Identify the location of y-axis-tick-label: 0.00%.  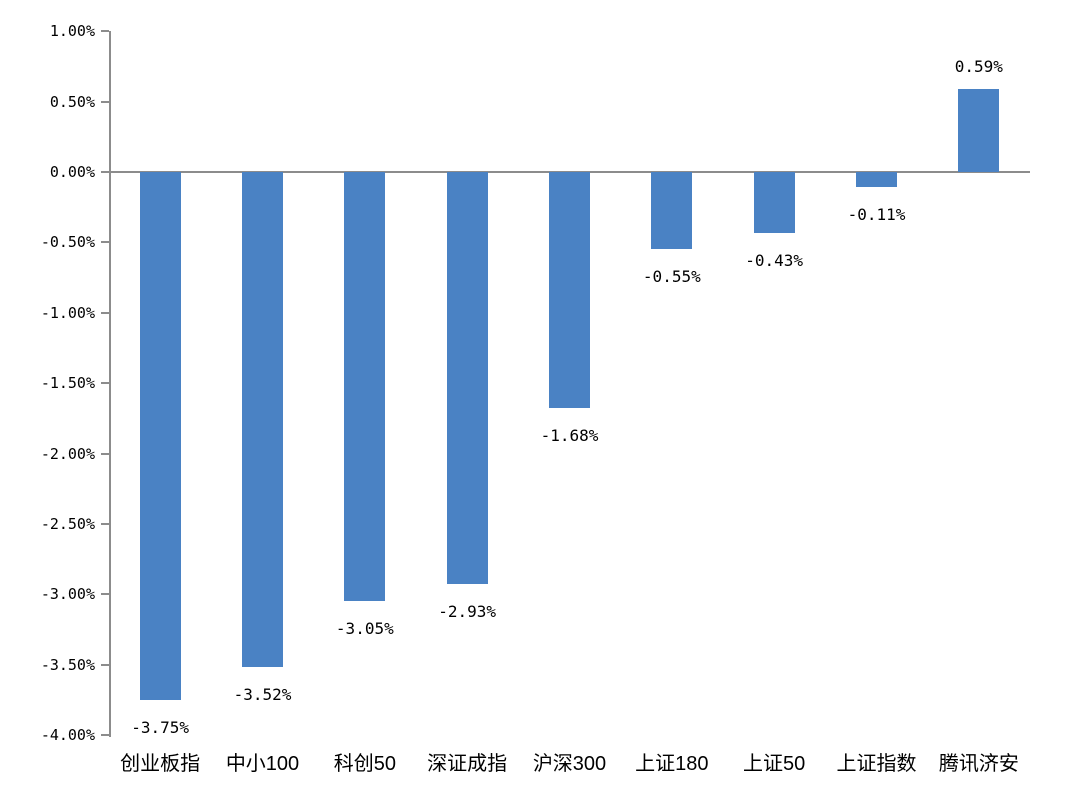
(72, 172).